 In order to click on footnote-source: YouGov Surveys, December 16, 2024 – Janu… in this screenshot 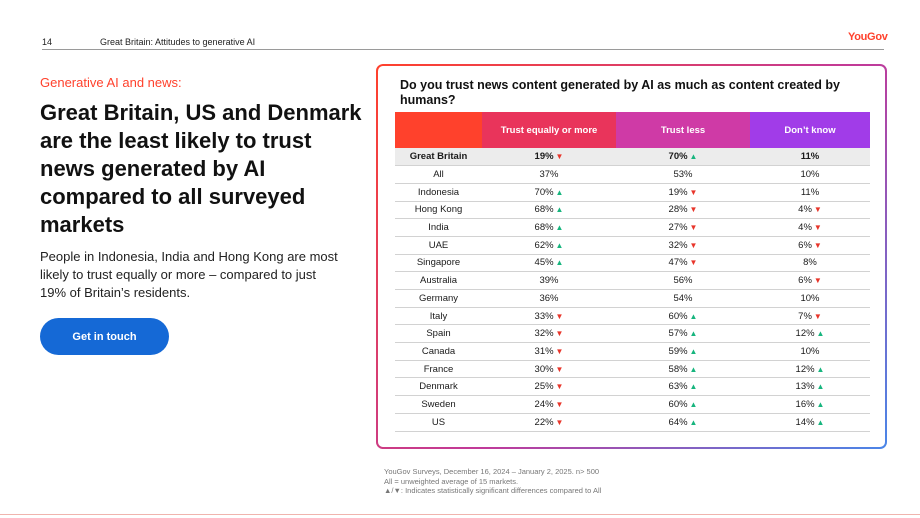, I will do `click(492, 471)`.